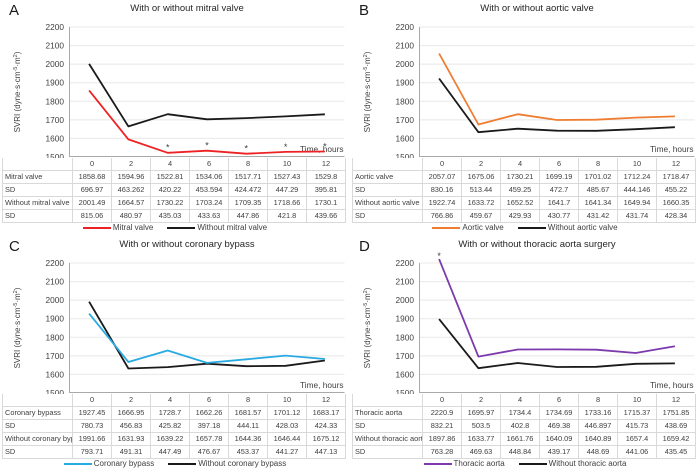 Image resolution: width=700 pixels, height=472 pixels. Describe the element at coordinates (170, 164) in the screenshot. I see `x-tick-label: 4` at that location.